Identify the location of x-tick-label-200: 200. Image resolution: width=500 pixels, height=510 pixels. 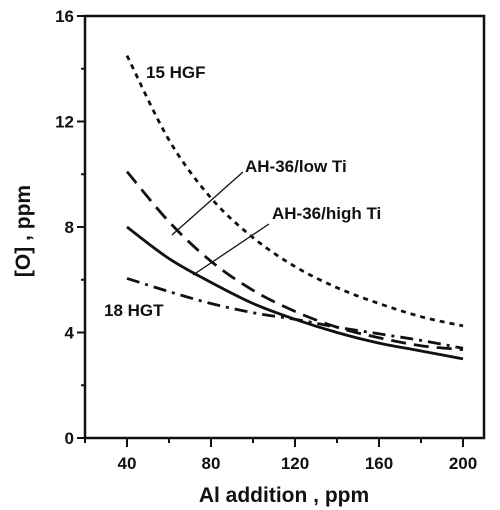
(463, 463).